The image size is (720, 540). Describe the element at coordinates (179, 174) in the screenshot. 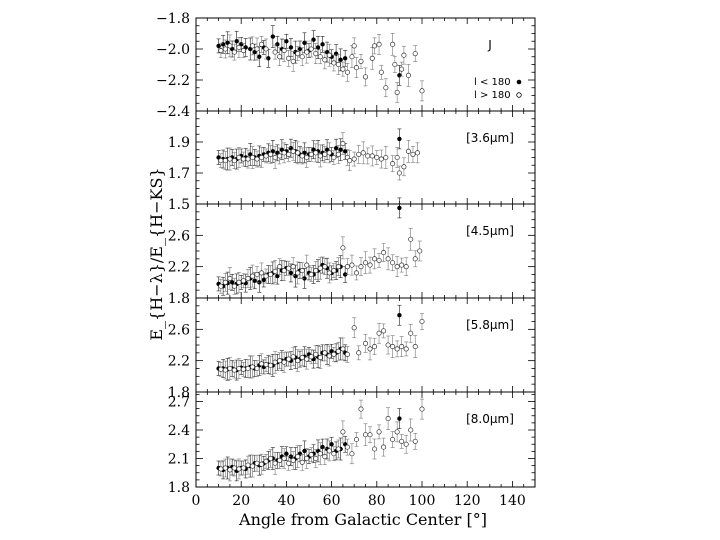

I see `y-tick-label: 1.7` at that location.